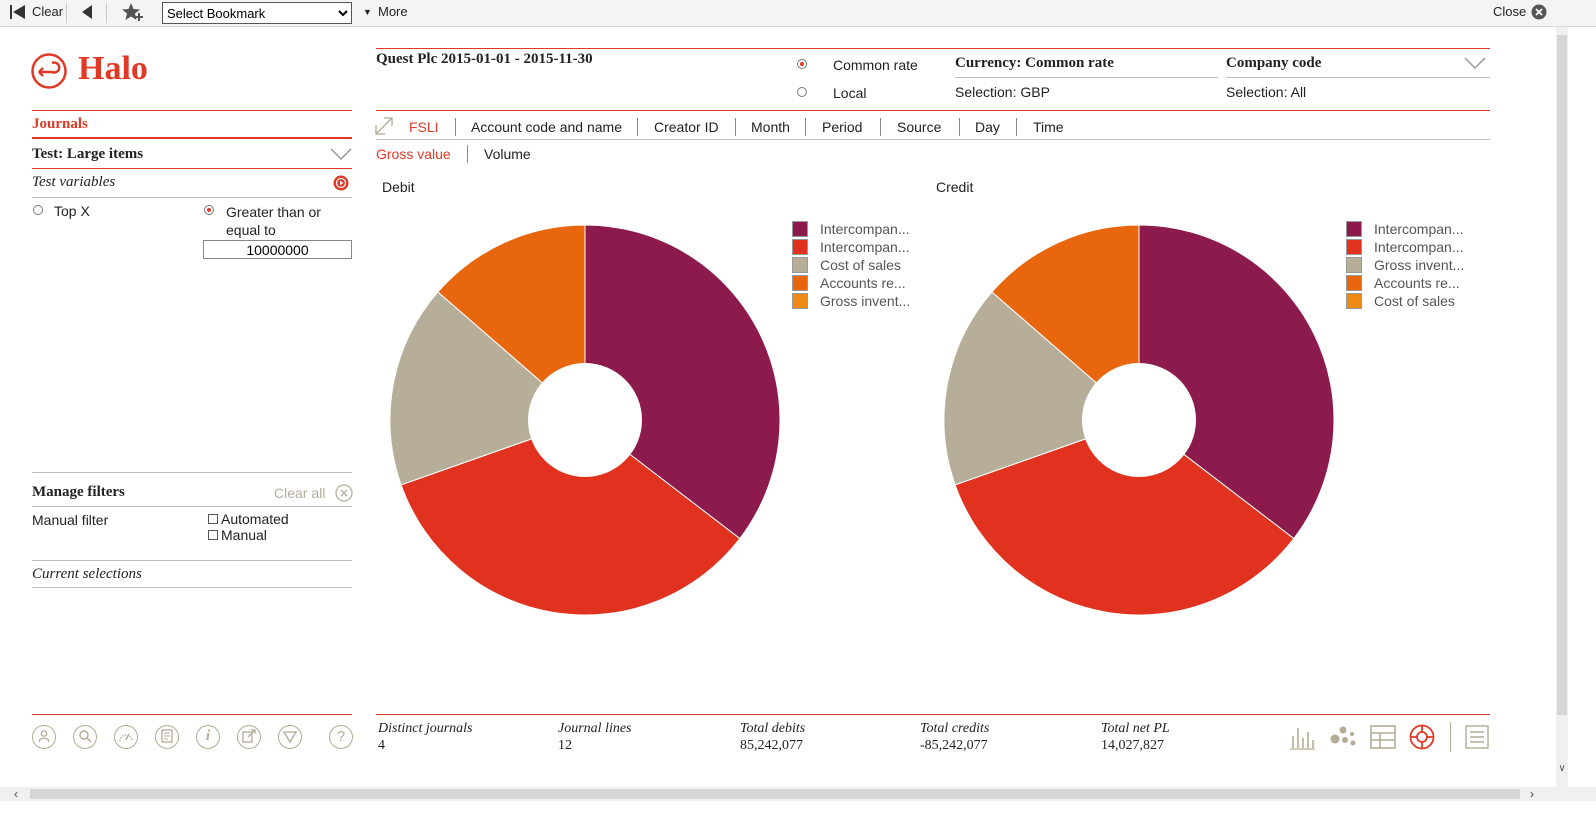 This screenshot has height=814, width=1596. Describe the element at coordinates (344, 494) in the screenshot. I see `clear-all-icon` at that location.